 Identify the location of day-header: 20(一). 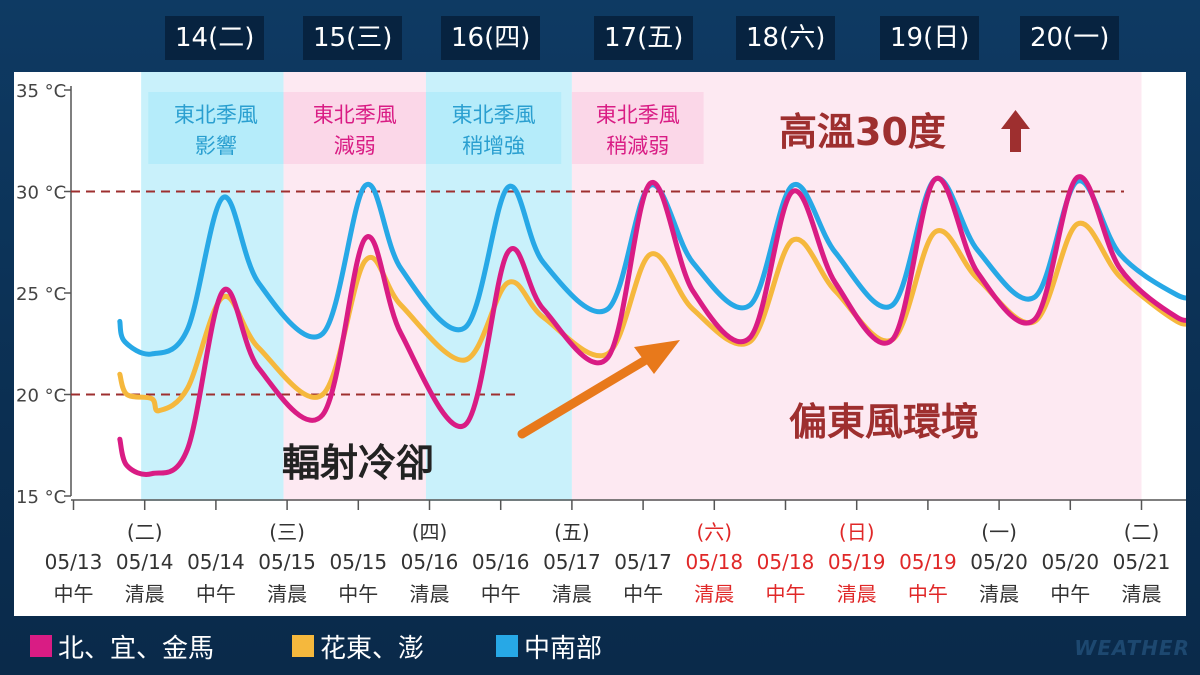
(1070, 38).